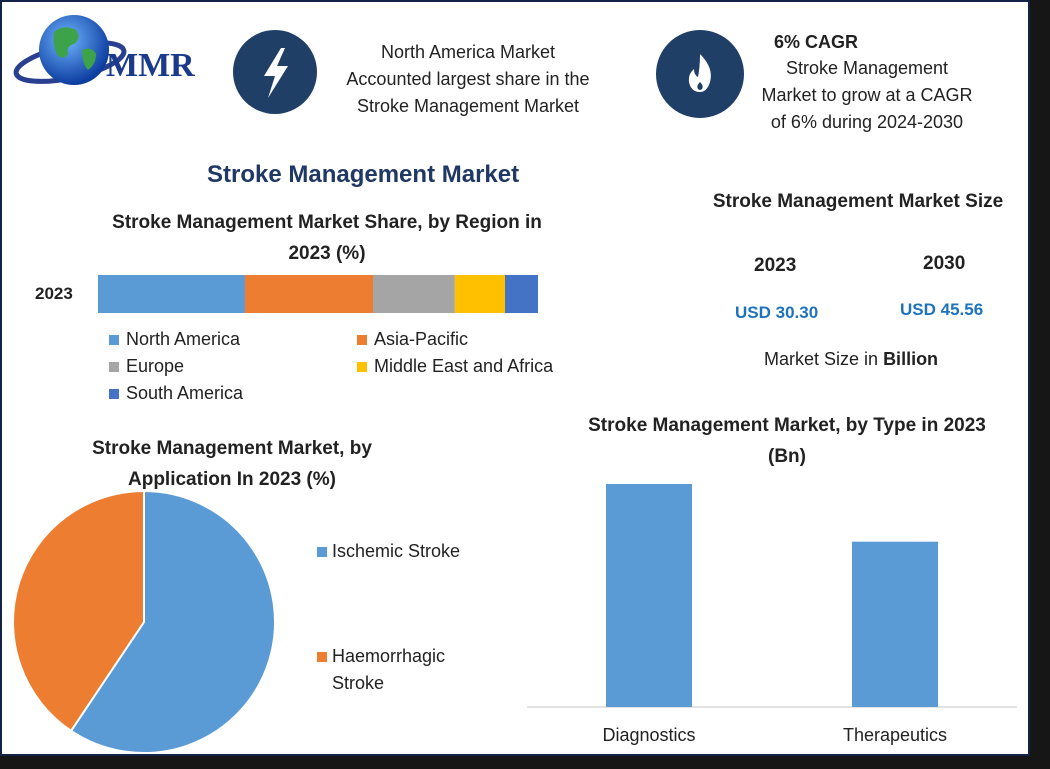 This screenshot has height=769, width=1050. What do you see at coordinates (183, 339) in the screenshot?
I see `legend-label: North America` at bounding box center [183, 339].